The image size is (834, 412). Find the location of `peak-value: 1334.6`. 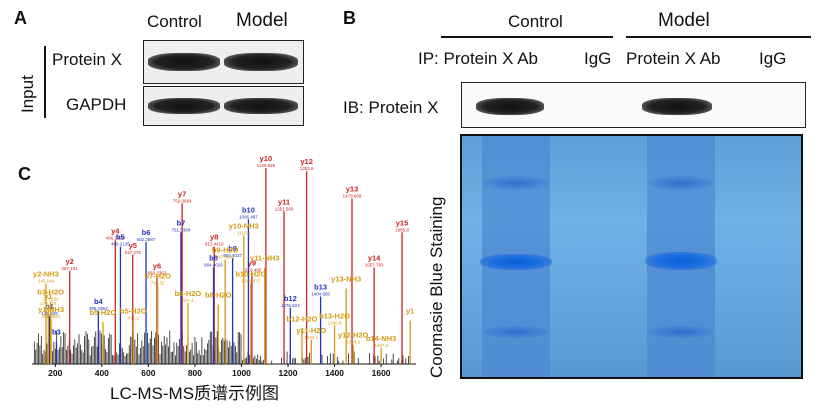

peak-value: 1334.6 is located at coordinates (353, 342).